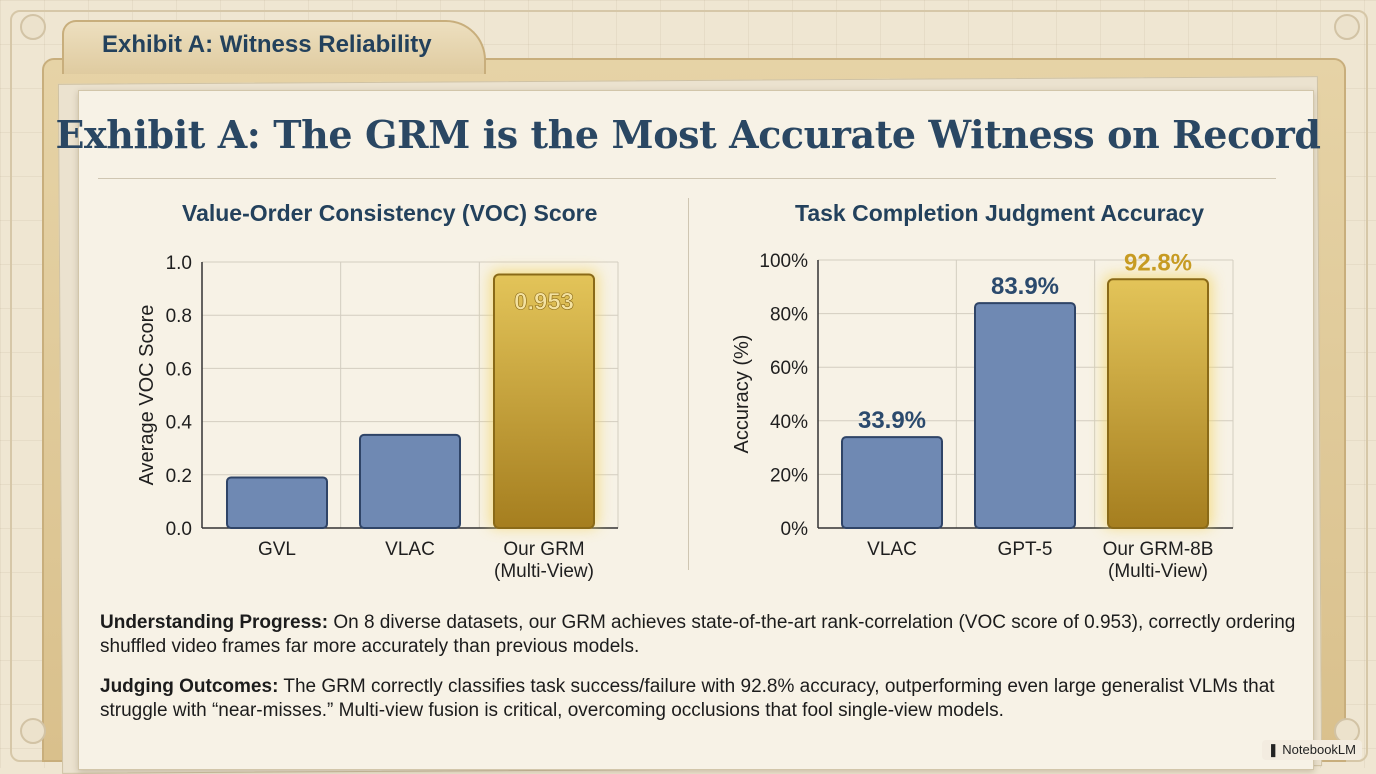 This screenshot has height=774, width=1376. What do you see at coordinates (277, 549) in the screenshot?
I see `x-tick-label: GVL` at bounding box center [277, 549].